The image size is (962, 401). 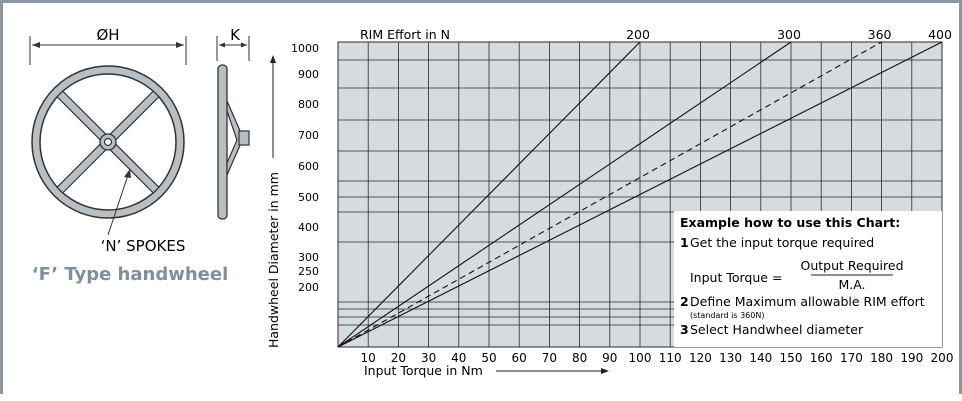 I want to click on x-tick-70: 70, so click(x=549, y=358).